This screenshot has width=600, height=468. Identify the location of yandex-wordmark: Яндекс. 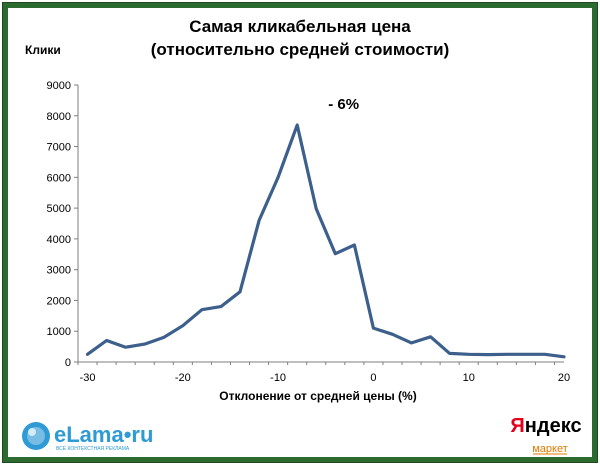
(545, 426).